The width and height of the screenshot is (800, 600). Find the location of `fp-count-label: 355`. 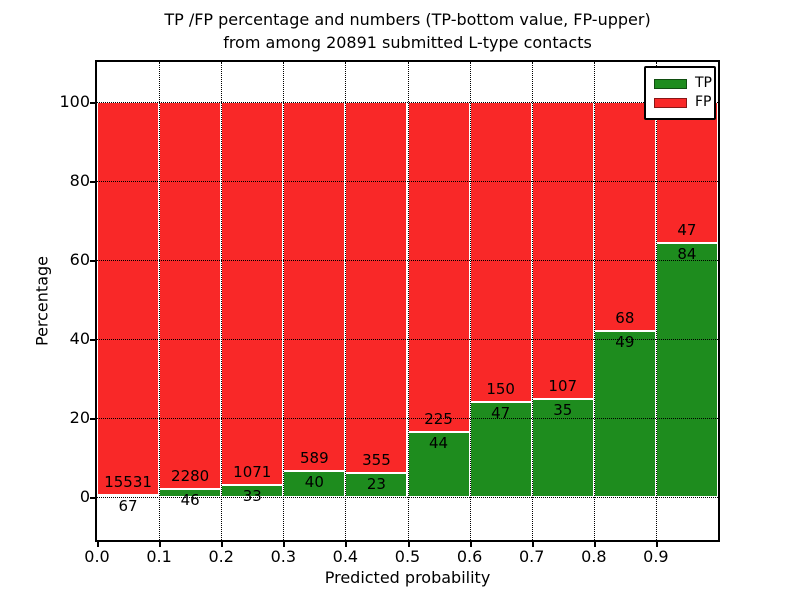

fp-count-label: 355 is located at coordinates (376, 459).